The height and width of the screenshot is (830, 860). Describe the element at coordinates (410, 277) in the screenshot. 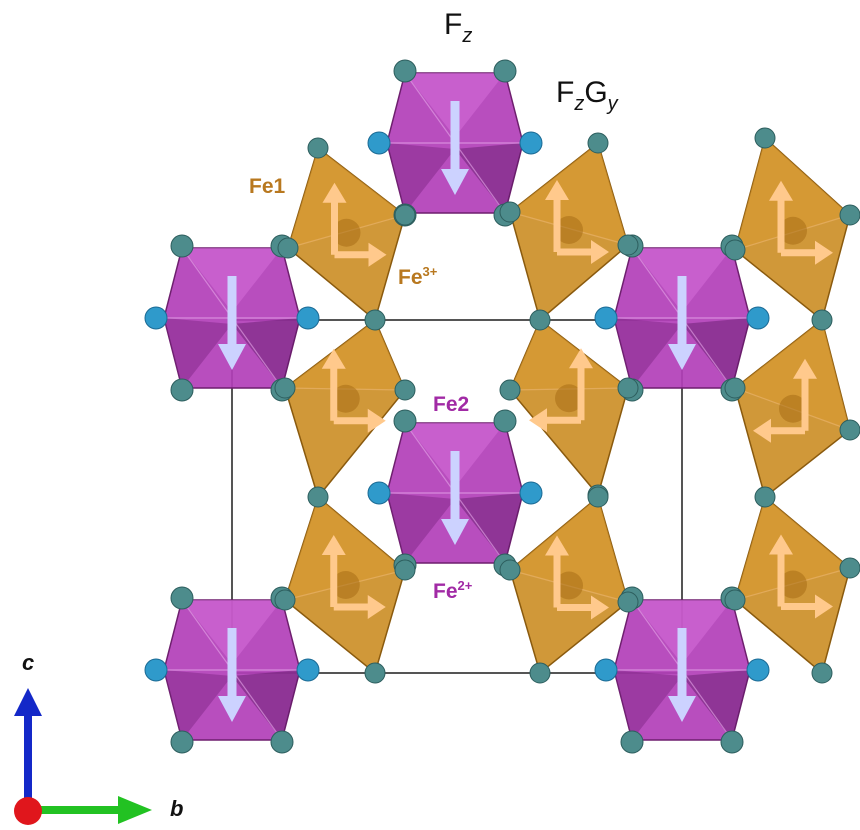

I see `fe3-label-base: Fe` at that location.